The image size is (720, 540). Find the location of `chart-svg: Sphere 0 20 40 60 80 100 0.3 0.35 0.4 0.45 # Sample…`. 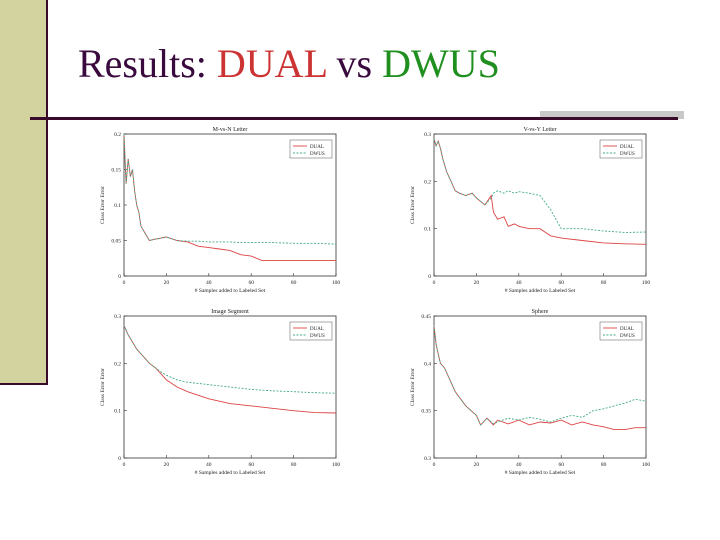

chart-svg: Sphere 0 20 40 60 80 100 0.3 0.35 0.4 0.45 # Sample… is located at coordinates (530, 392).